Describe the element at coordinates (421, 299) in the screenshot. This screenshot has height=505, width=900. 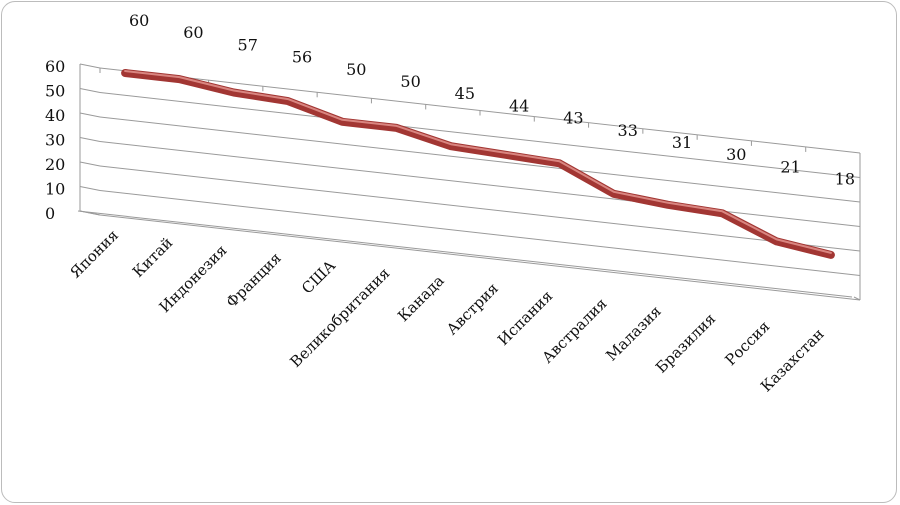
I see `x-tick-label: Канада` at that location.